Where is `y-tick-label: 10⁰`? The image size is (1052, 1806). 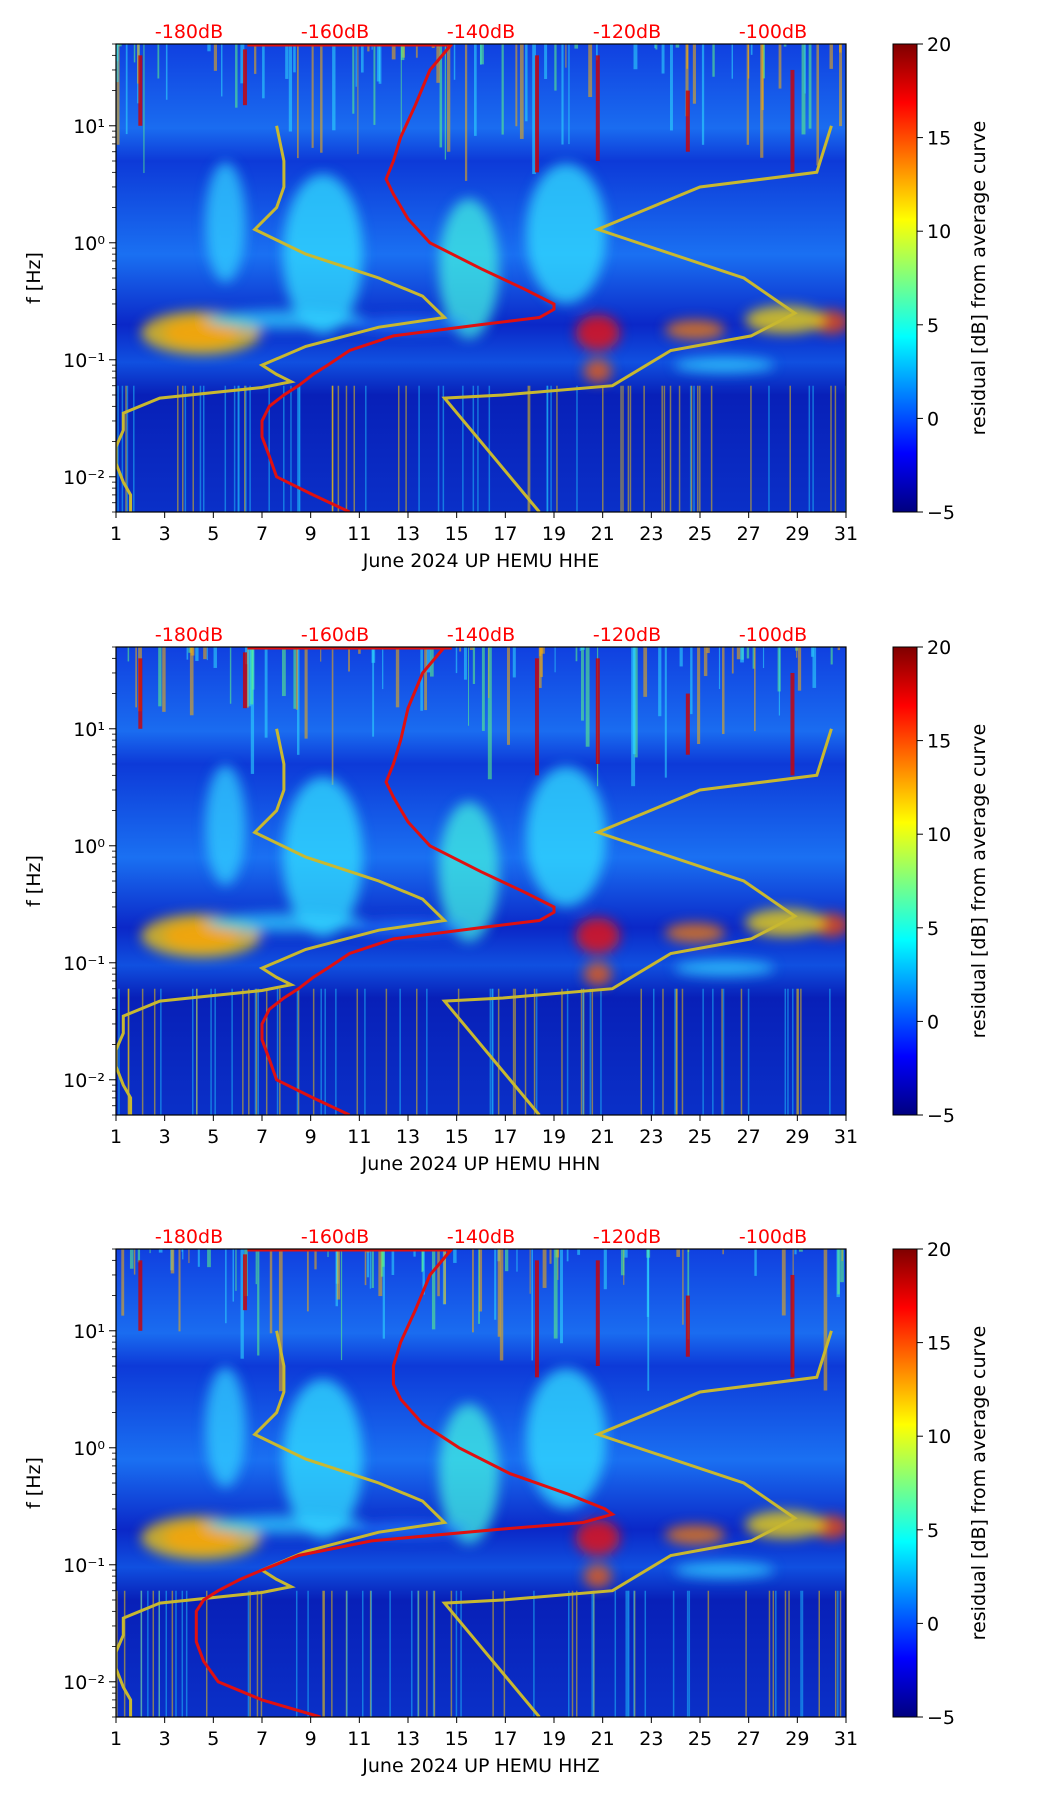 y-tick-label: 10⁰ is located at coordinates (89, 244).